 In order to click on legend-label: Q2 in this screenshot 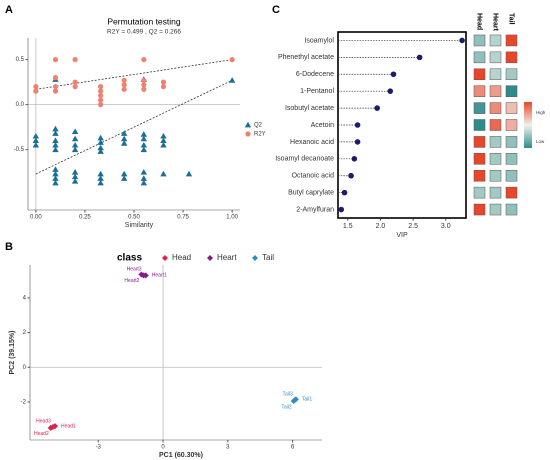, I will do `click(258, 126)`.